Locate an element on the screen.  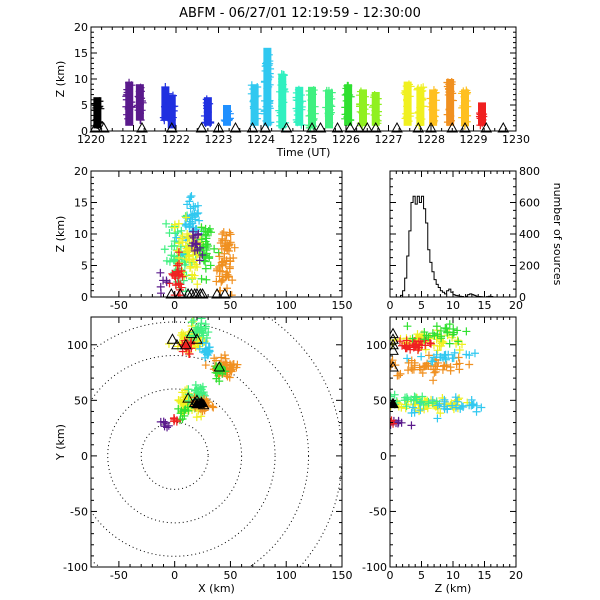
y-tick-label: 20 is located at coordinates (81, 27).